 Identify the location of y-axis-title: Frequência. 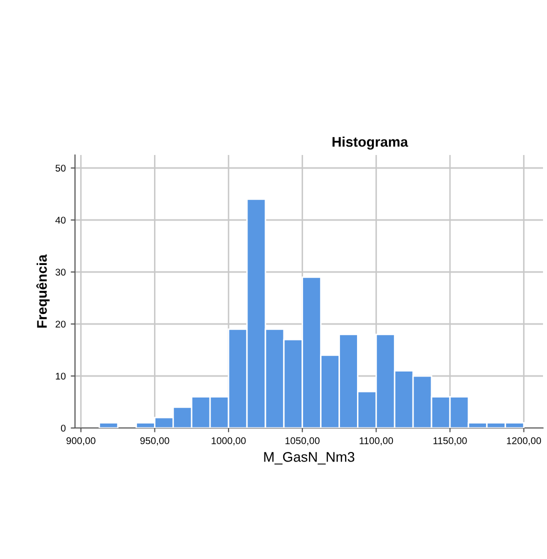
(43, 291).